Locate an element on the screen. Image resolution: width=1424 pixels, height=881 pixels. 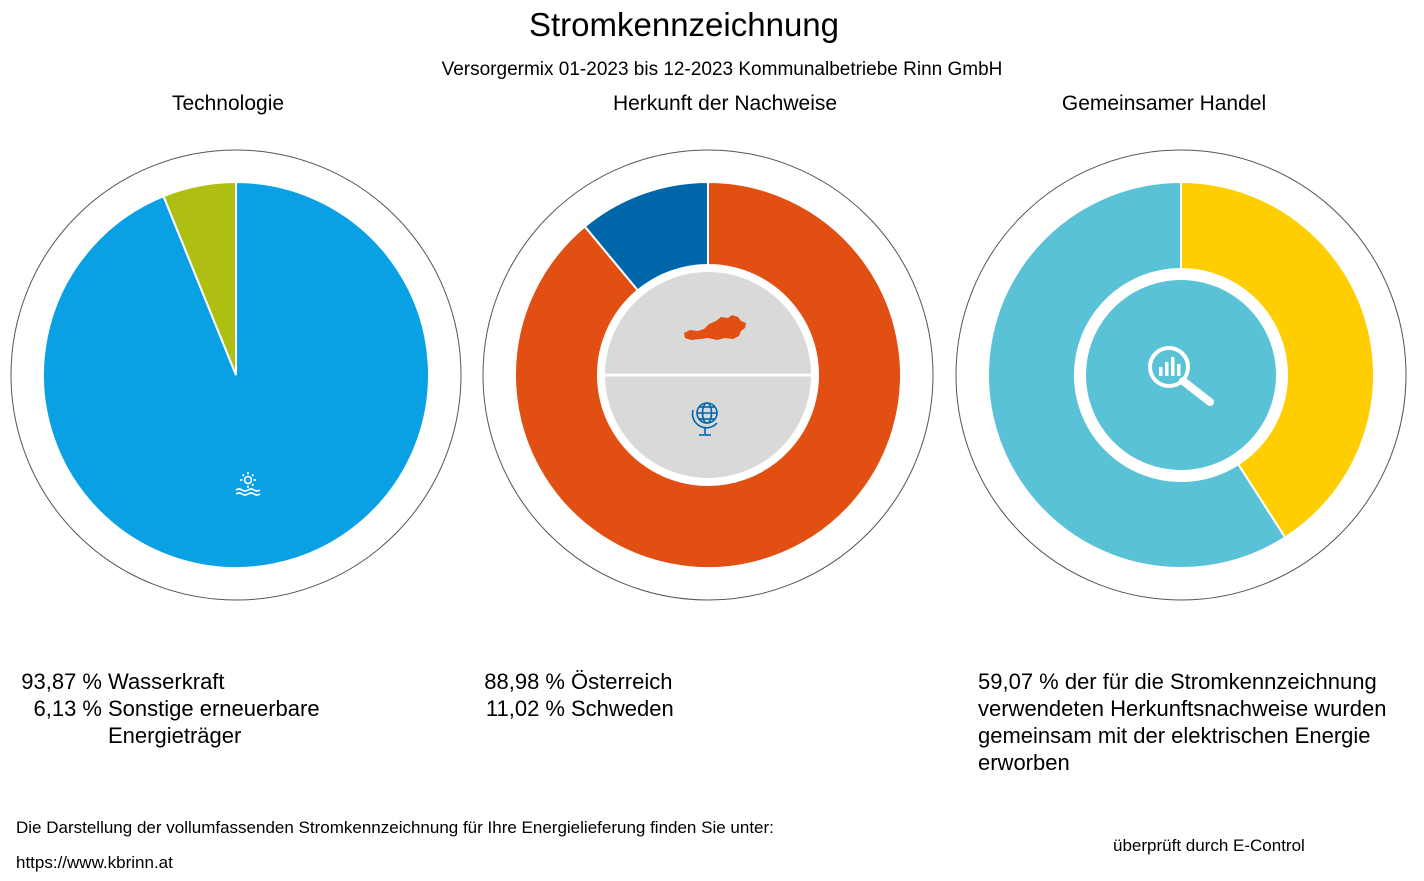
chart-title-handel: Gemeinsamer Handel is located at coordinates (1164, 103).